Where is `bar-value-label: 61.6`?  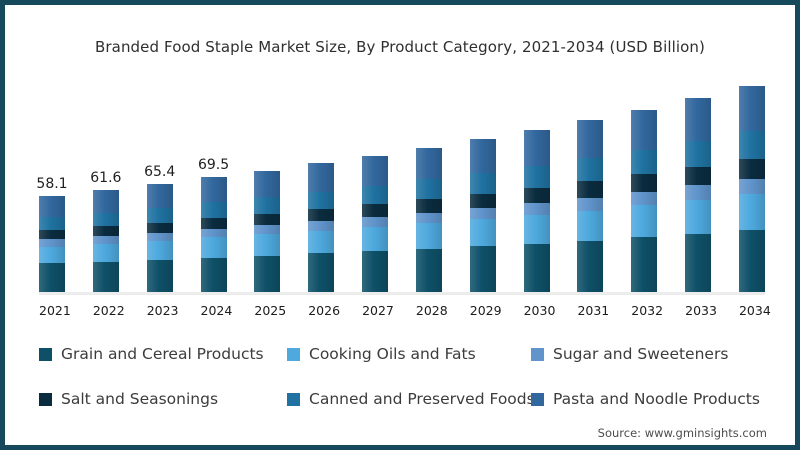 bar-value-label: 61.6 is located at coordinates (106, 178).